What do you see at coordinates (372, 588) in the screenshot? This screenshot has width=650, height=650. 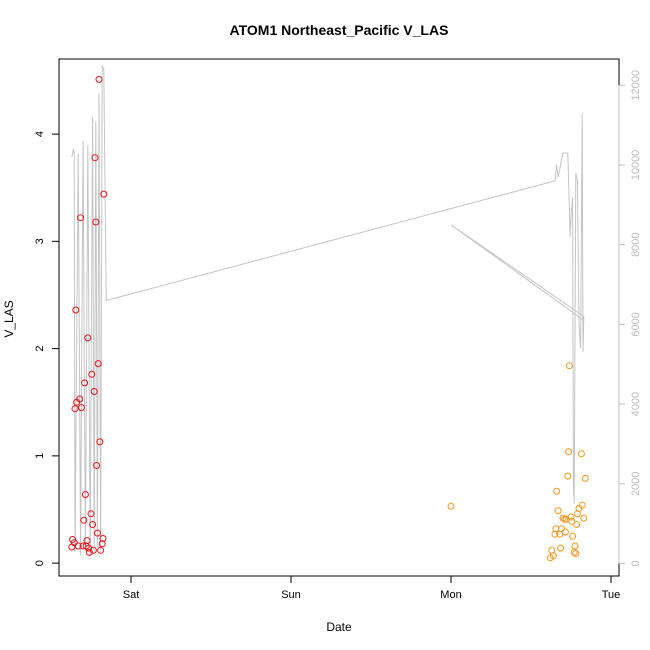 I see `x-axis: Sat Sun Mon Tue` at bounding box center [372, 588].